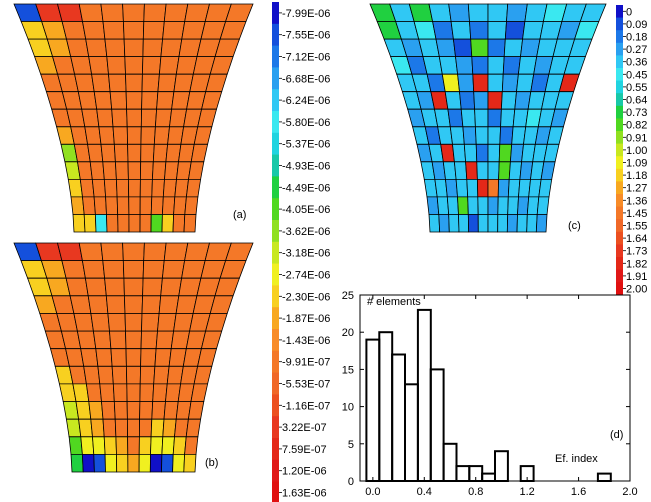 The image size is (651, 502). I want to click on scale-label: -5.37E-06, so click(306, 145).